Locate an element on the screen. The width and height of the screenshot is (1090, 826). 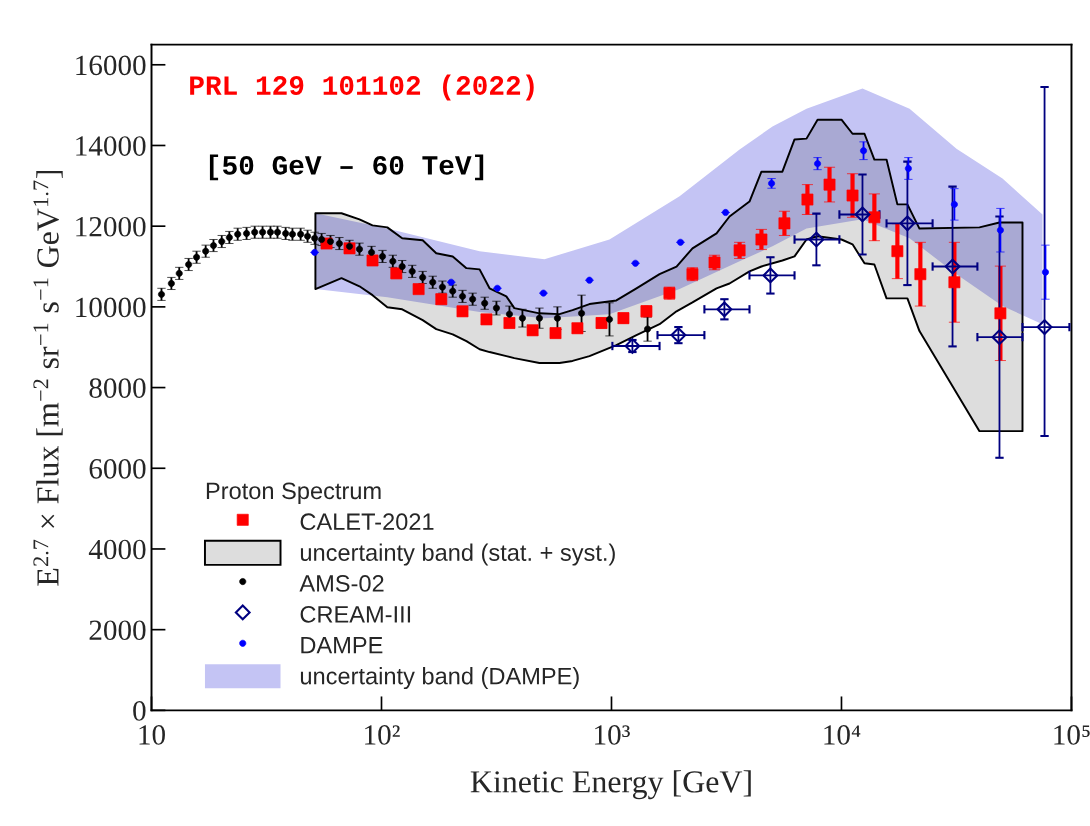
annotation: [50 GeV – 60 TeV] is located at coordinates (346, 167).